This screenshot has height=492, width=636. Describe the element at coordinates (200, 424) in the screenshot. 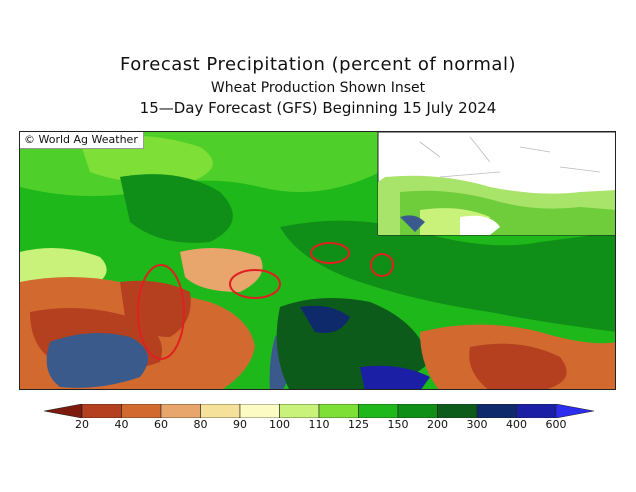

I see `legend-tick-label: 80` at that location.